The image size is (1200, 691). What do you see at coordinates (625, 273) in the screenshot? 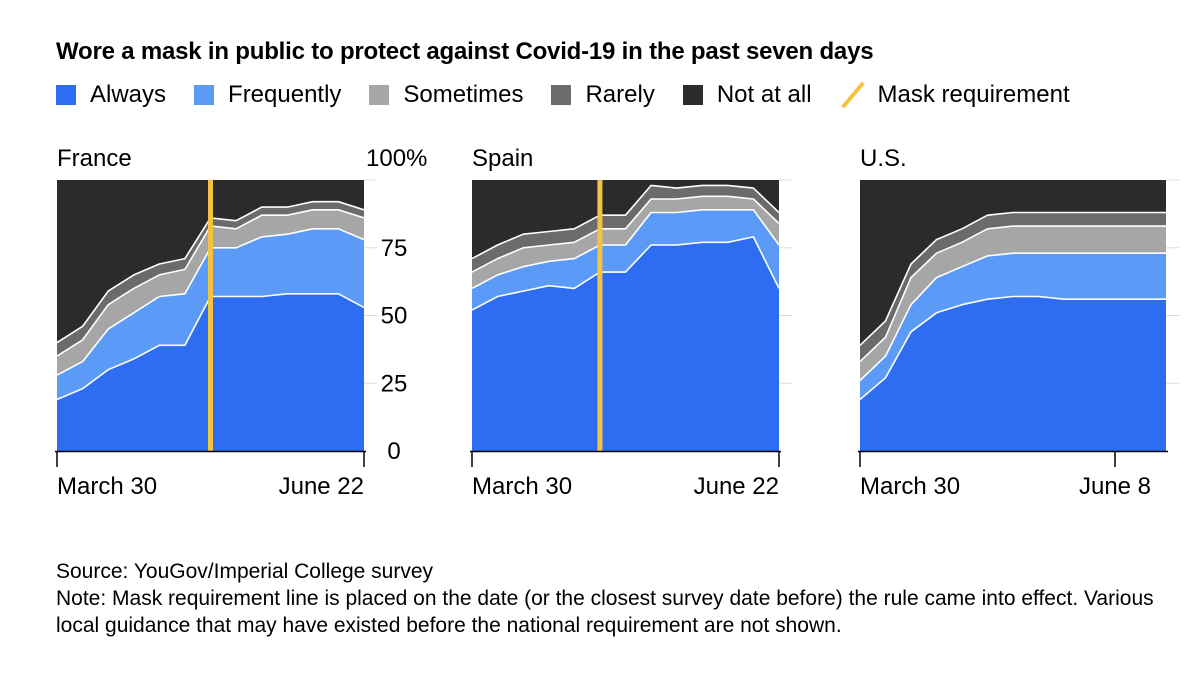
I see `separator-spain-always` at bounding box center [625, 273].